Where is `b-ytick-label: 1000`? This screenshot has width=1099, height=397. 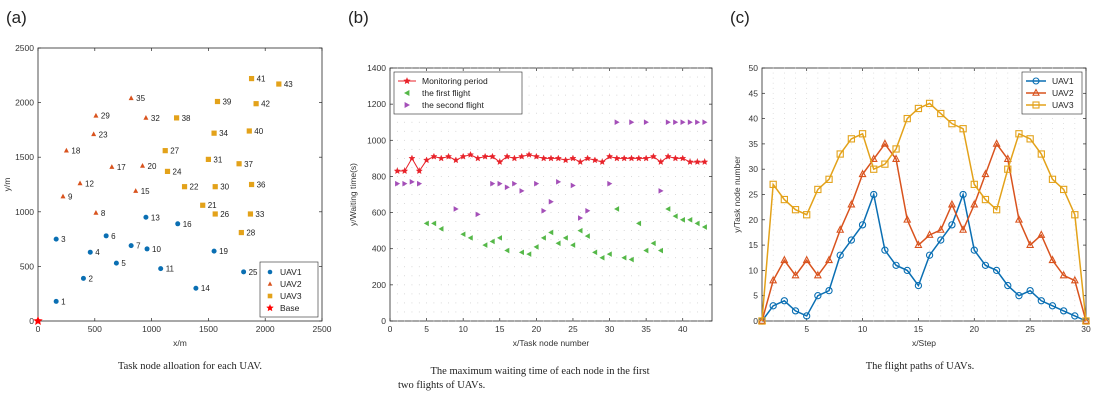
b-ytick-label: 1000 is located at coordinates (376, 140).